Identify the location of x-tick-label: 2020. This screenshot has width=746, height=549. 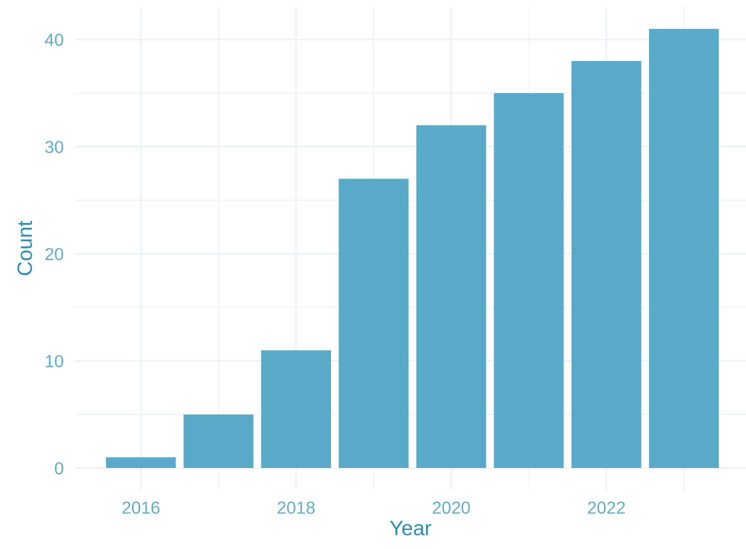
(451, 508).